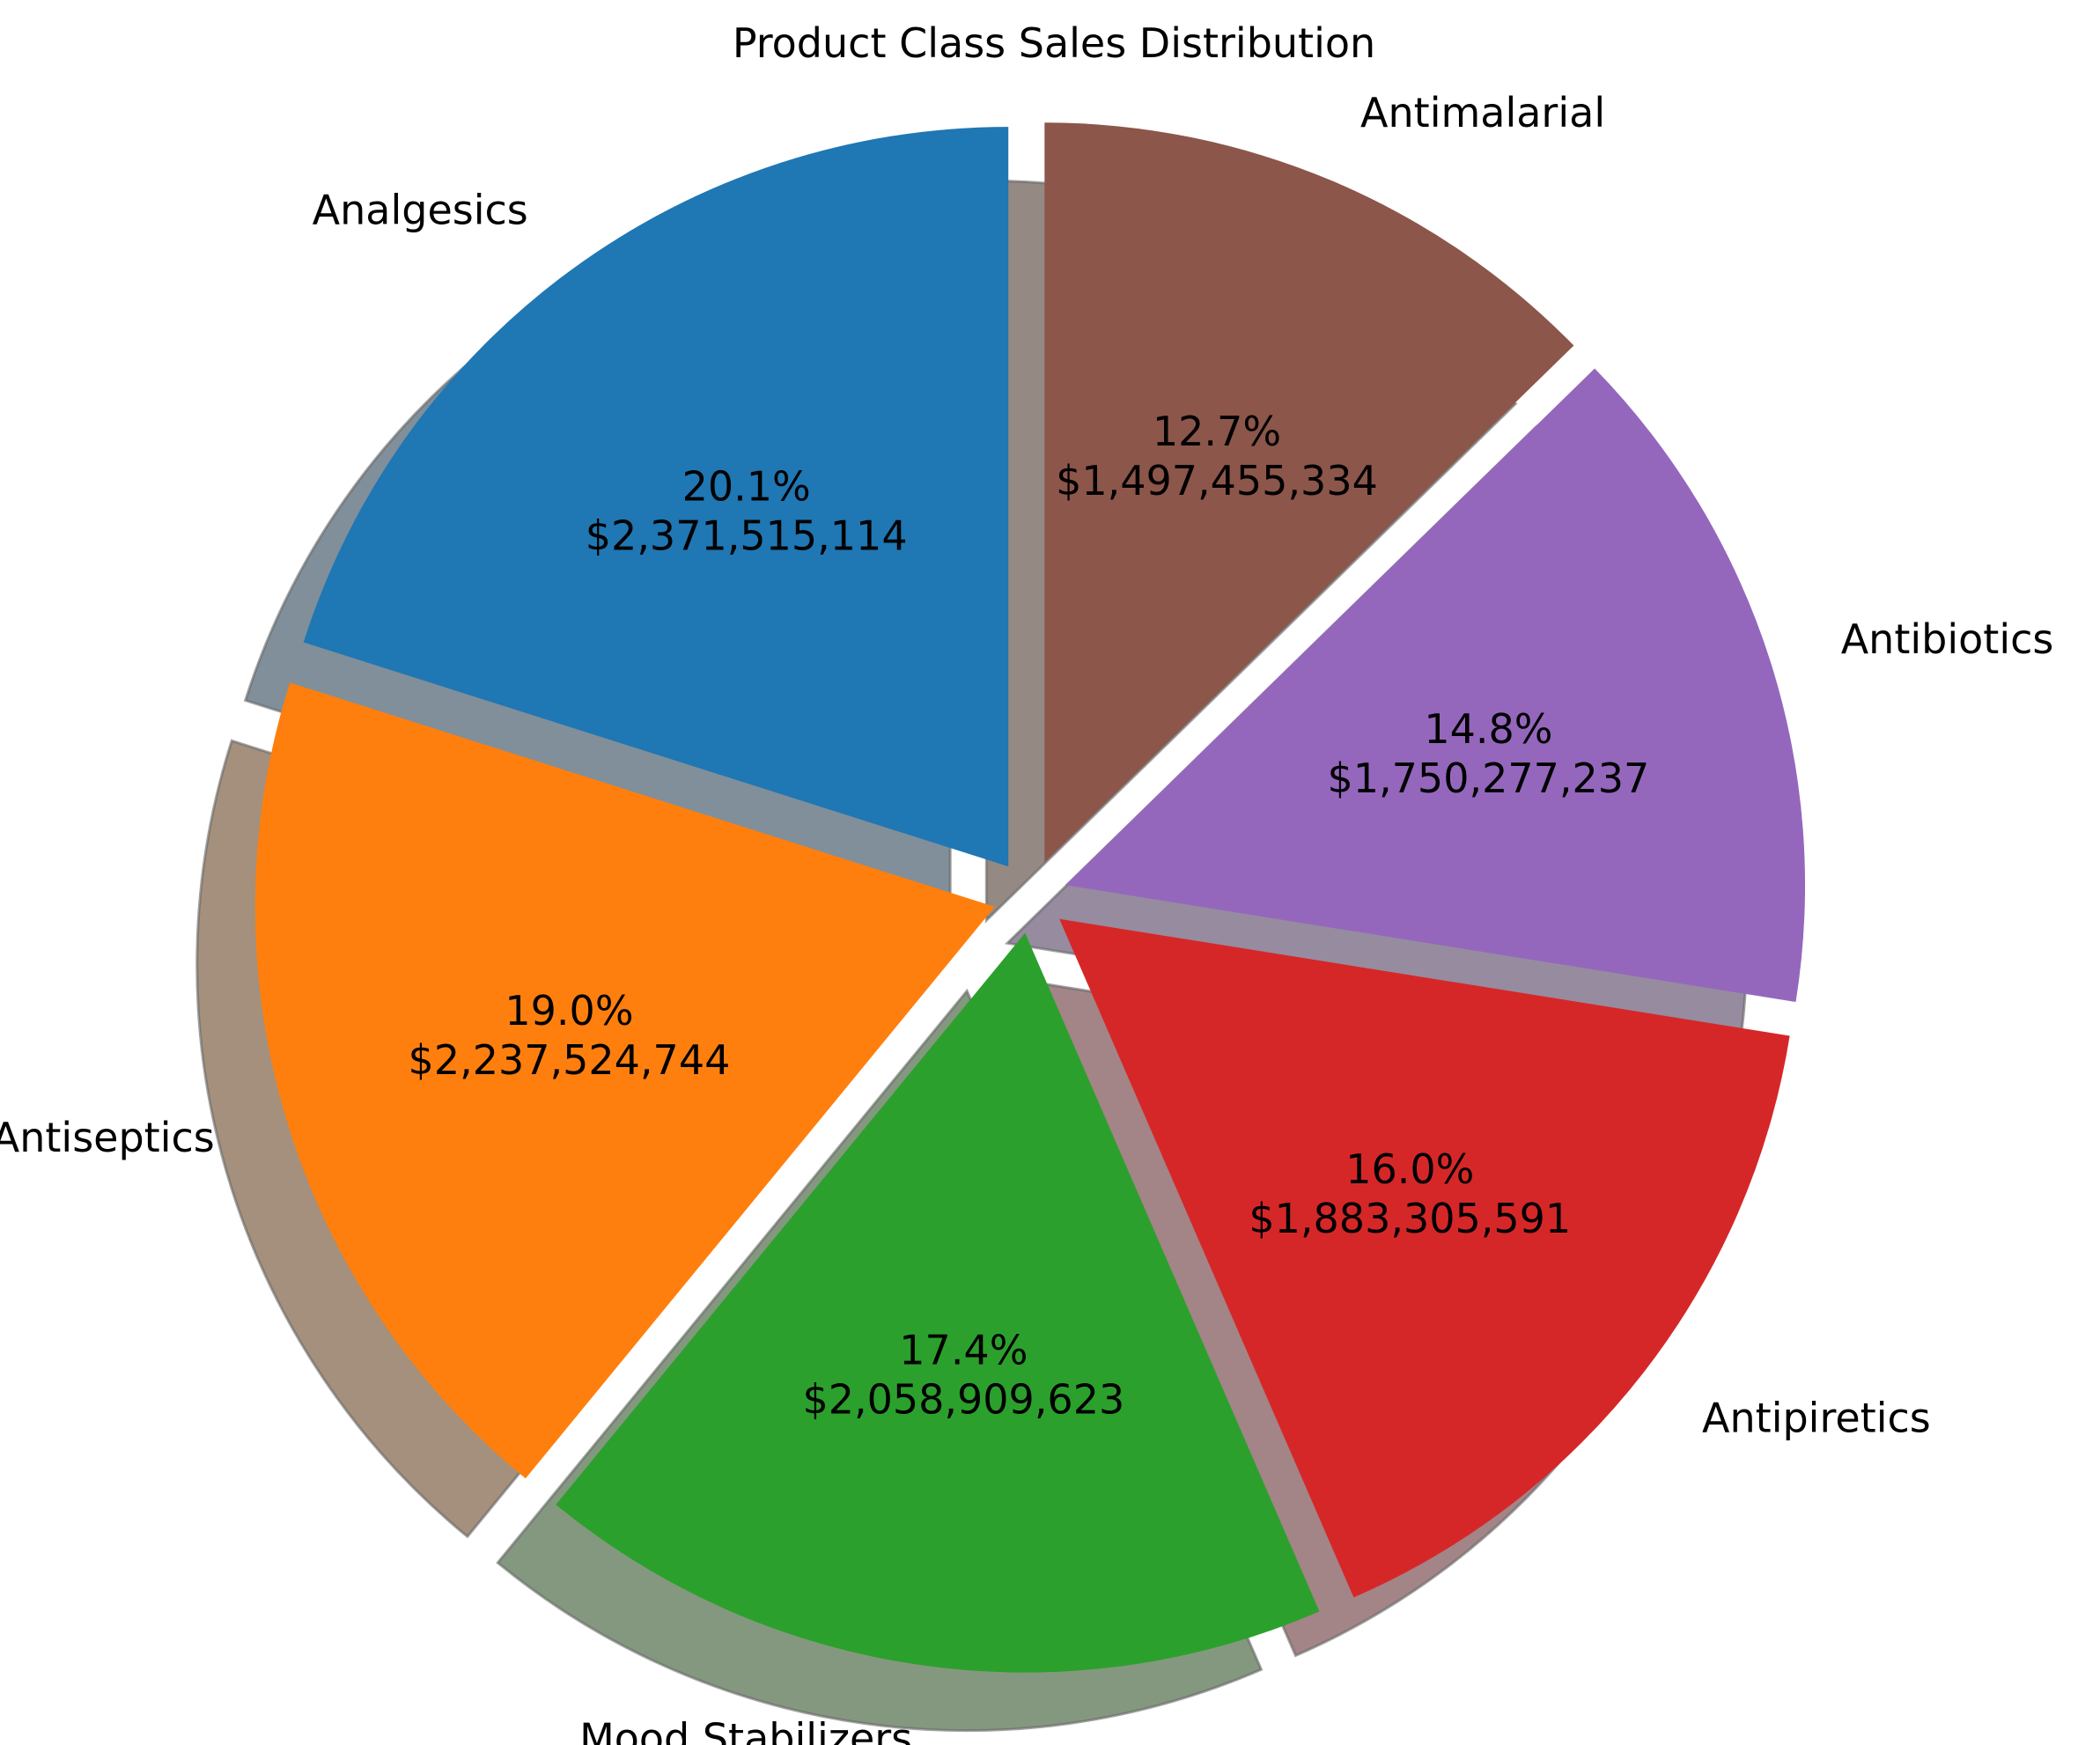 Image resolution: width=2100 pixels, height=1745 pixels. What do you see at coordinates (107, 1137) in the screenshot?
I see `slice-label-antiseptics: Antiseptics` at bounding box center [107, 1137].